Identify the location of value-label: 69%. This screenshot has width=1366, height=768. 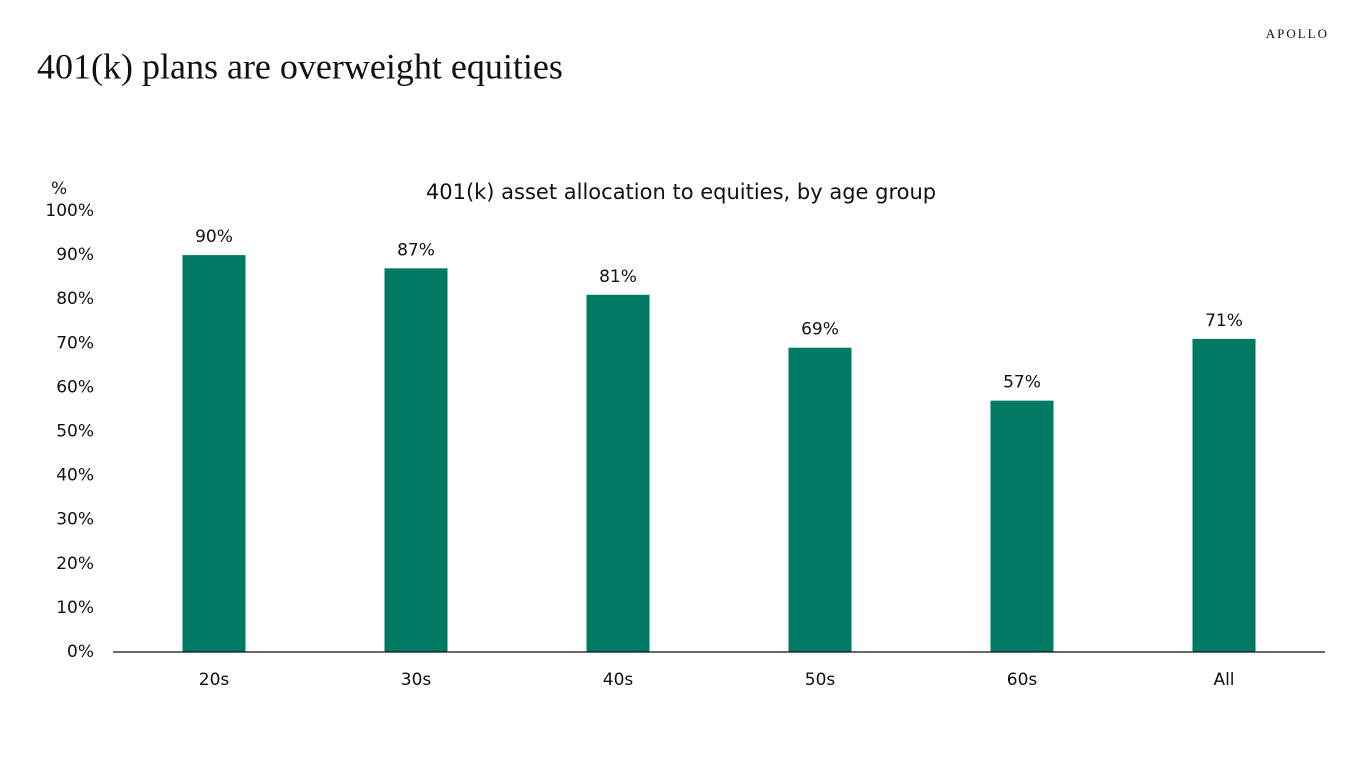
(820, 330).